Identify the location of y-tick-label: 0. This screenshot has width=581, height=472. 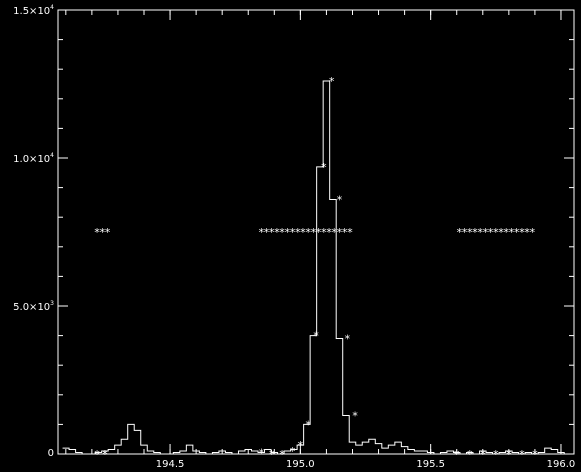
(51, 453).